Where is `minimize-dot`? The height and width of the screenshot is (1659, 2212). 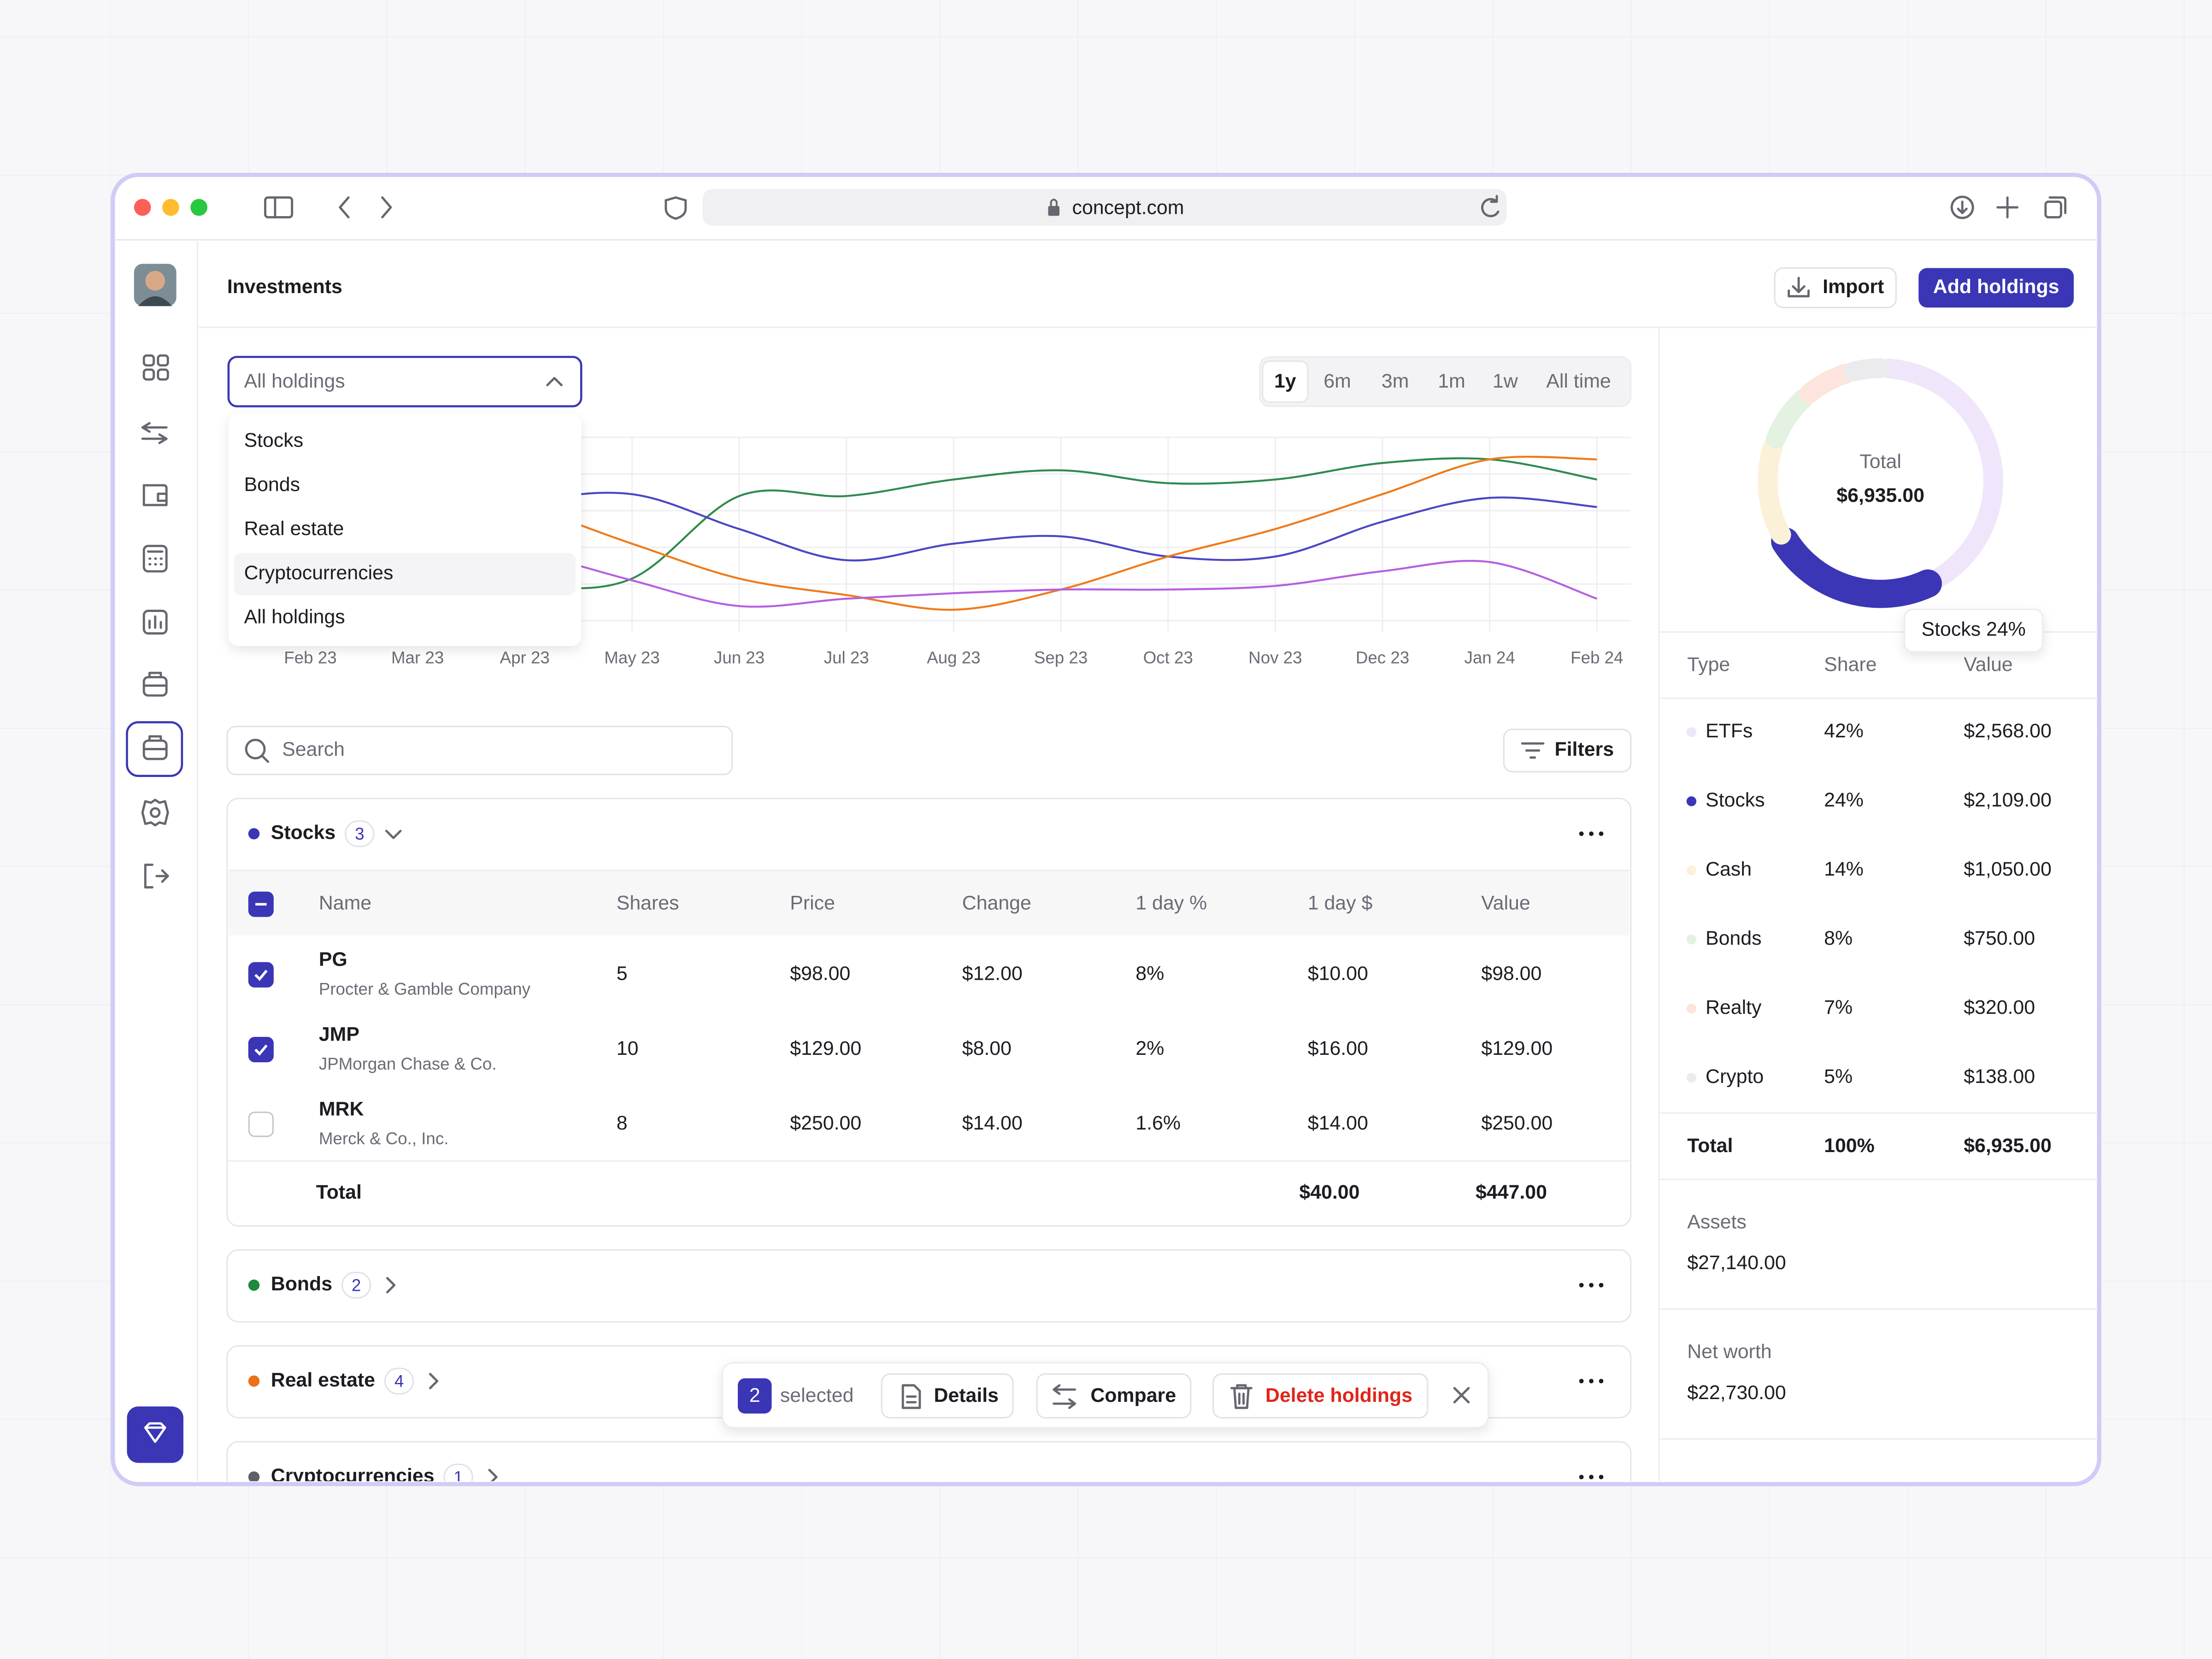 minimize-dot is located at coordinates (170, 207).